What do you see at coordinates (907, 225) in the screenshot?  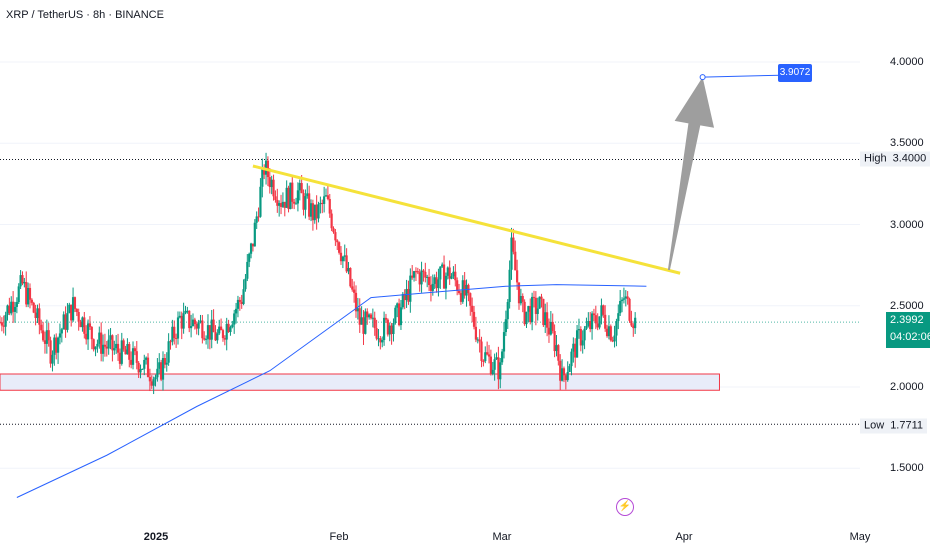 I see `price-tick: 3.0000` at bounding box center [907, 225].